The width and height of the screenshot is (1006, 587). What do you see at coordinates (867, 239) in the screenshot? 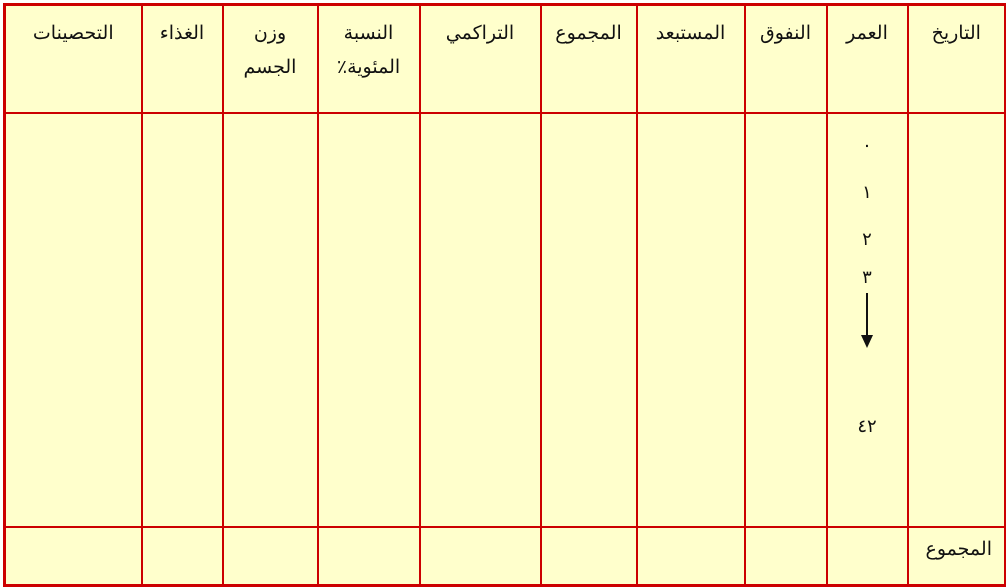
I see `age-value: ٢` at bounding box center [867, 239].